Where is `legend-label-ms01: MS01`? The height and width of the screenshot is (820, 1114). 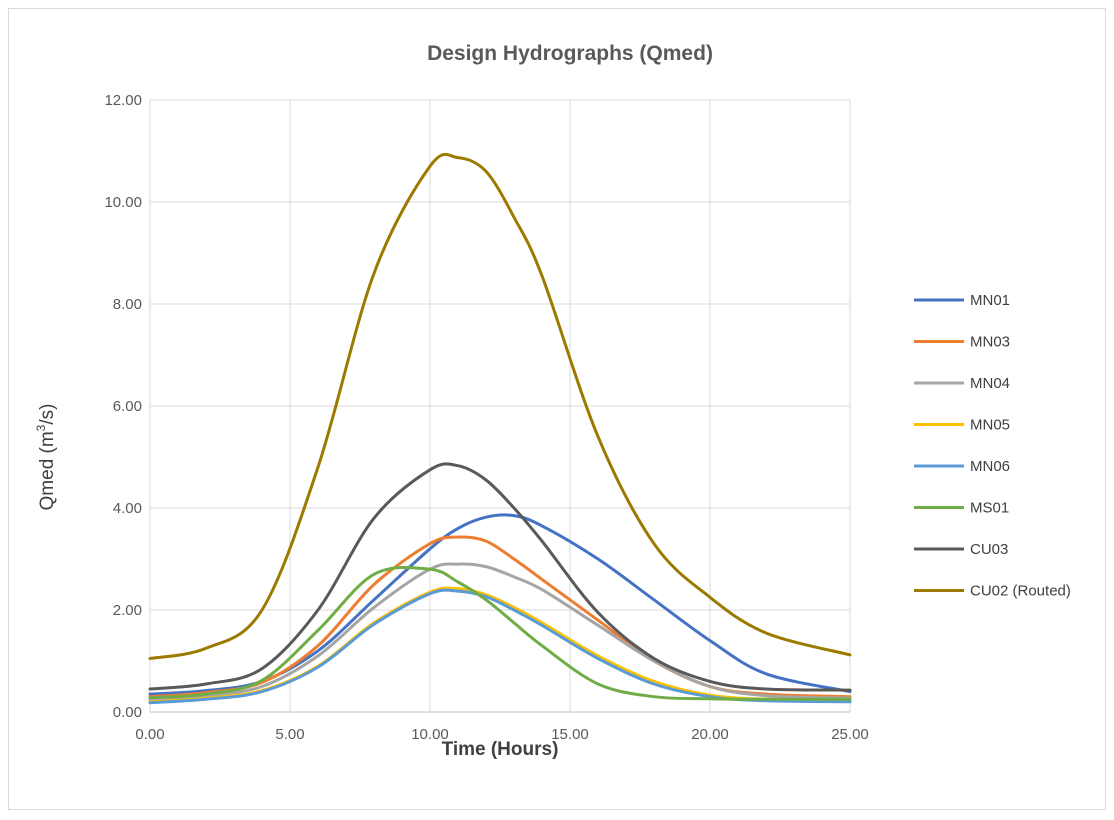 legend-label-ms01: MS01 is located at coordinates (989, 508).